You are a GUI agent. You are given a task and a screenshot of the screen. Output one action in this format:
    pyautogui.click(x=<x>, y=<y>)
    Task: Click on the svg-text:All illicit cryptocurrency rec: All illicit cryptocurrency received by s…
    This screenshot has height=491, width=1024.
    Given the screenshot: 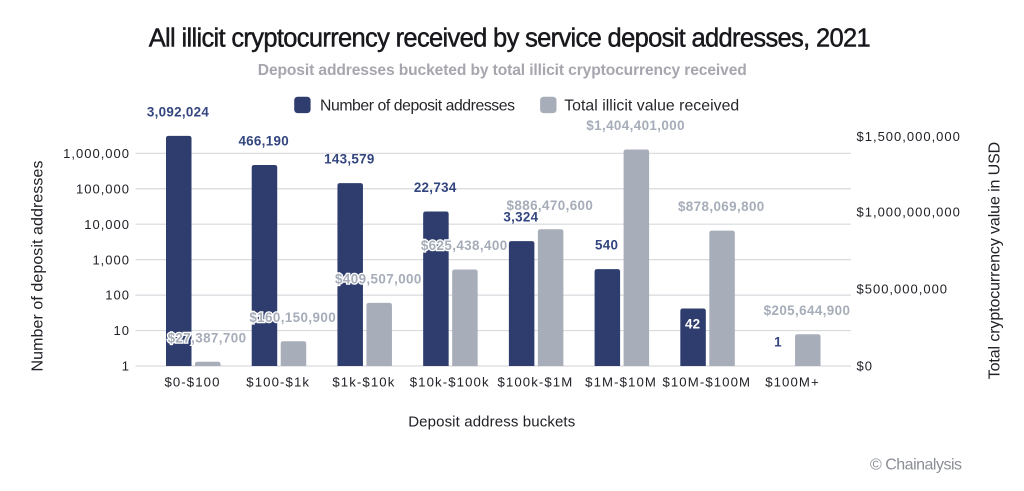 What is the action you would take?
    pyautogui.click(x=510, y=38)
    